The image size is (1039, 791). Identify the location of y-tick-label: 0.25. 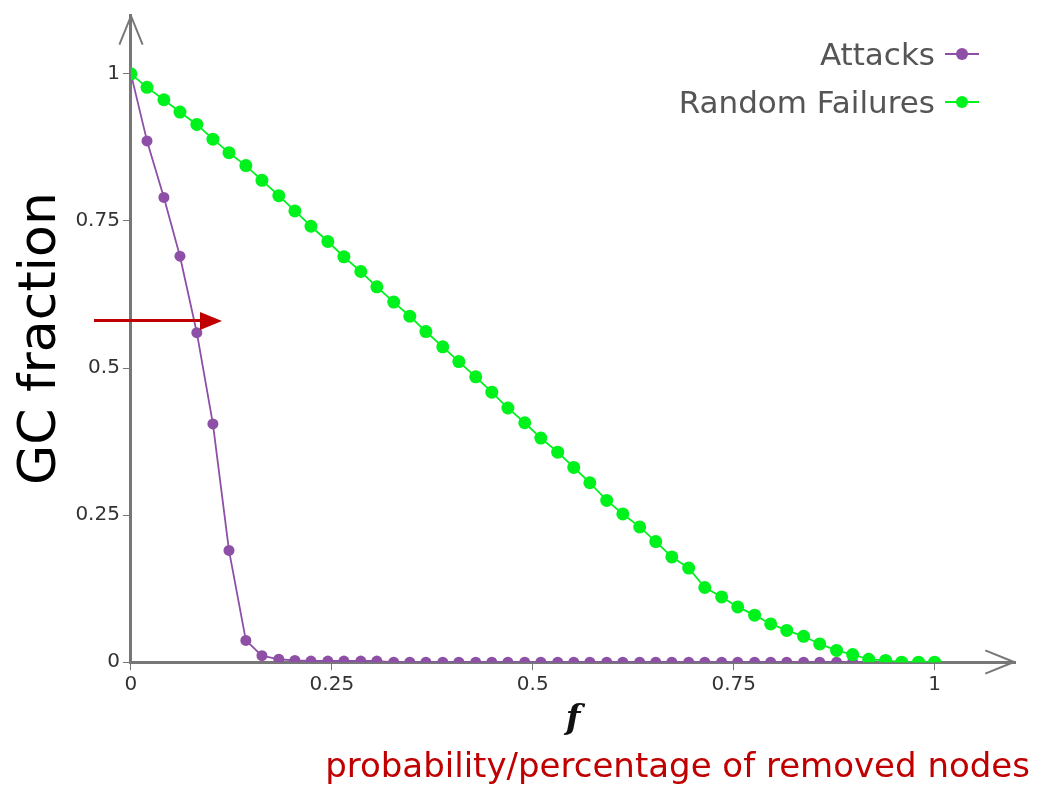
(97, 513).